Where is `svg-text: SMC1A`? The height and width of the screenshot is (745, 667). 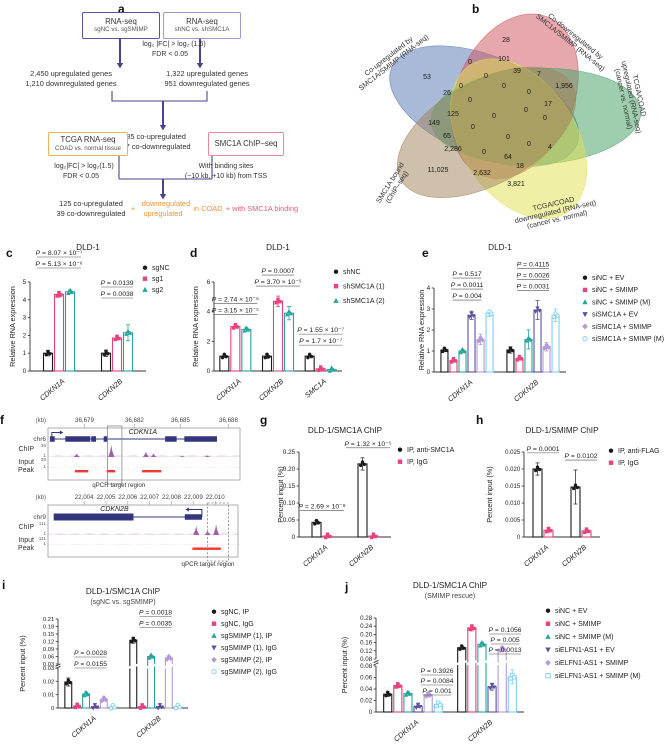 svg-text: SMC1A is located at coordinates (315, 388).